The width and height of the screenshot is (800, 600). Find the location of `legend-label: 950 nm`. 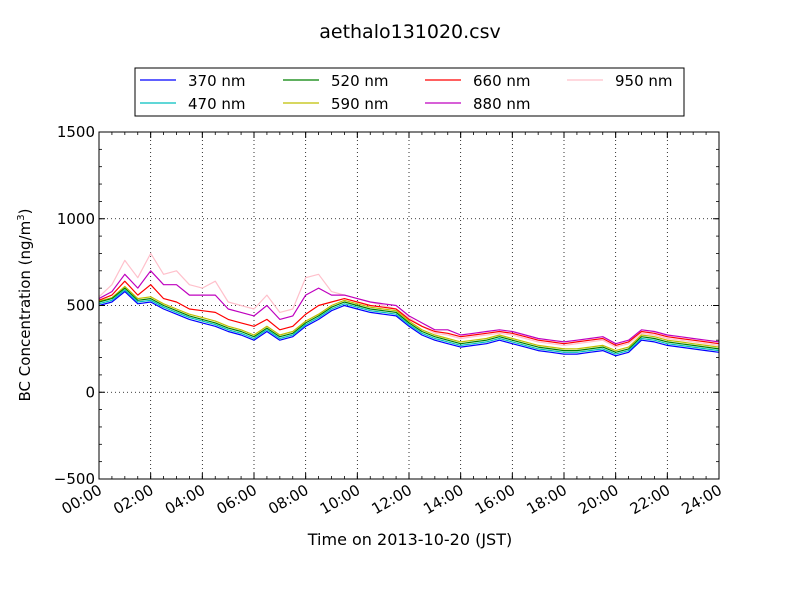

legend-label: 950 nm is located at coordinates (644, 81).